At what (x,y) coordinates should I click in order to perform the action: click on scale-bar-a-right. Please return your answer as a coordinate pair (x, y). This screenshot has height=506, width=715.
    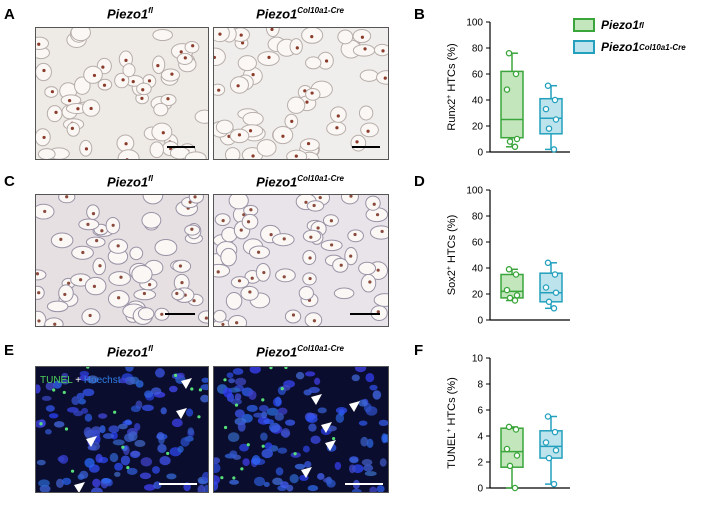
    Looking at the image, I should click on (366, 147).